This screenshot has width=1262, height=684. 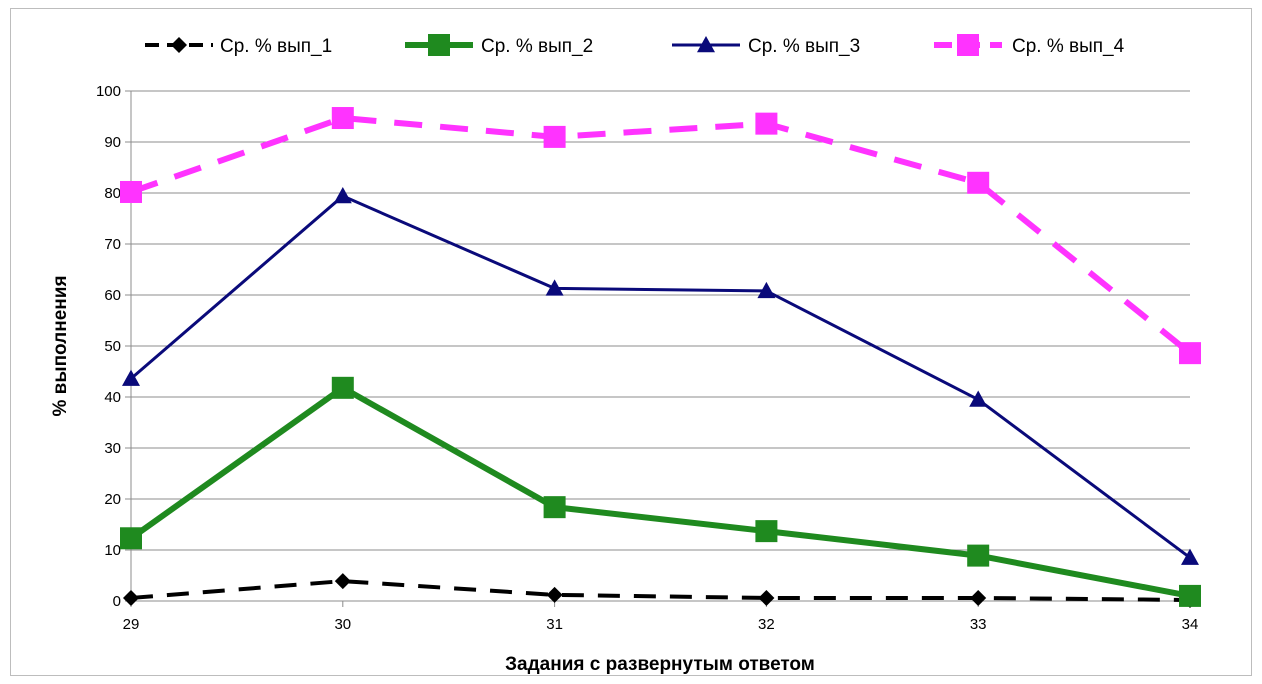 What do you see at coordinates (131, 624) in the screenshot?
I see `x-tick-label: 29` at bounding box center [131, 624].